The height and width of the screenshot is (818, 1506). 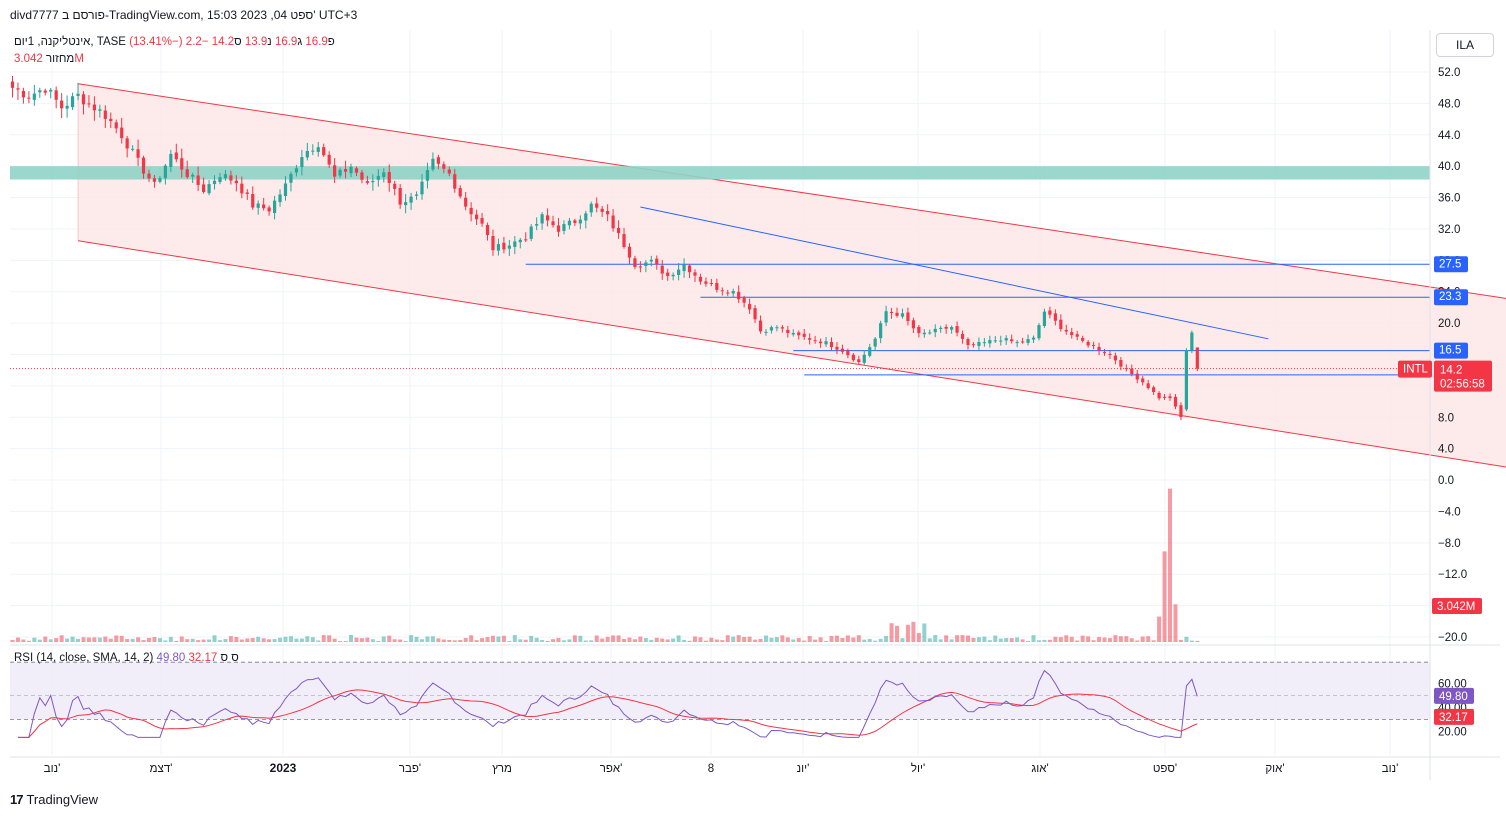 What do you see at coordinates (720, 173) in the screenshot?
I see `support-zone-rect` at bounding box center [720, 173].